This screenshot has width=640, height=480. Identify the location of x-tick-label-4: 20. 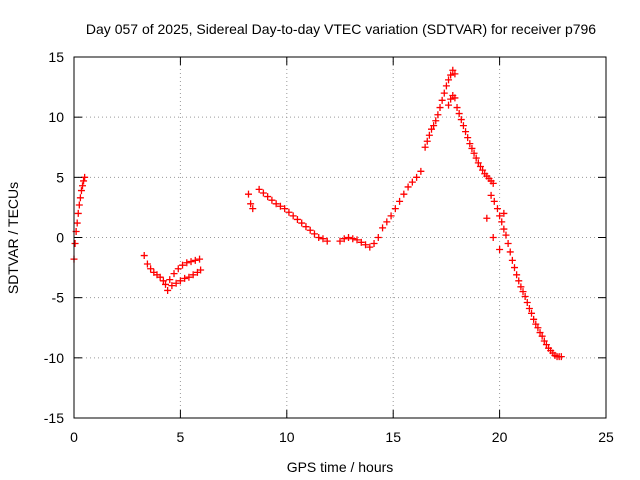
(500, 437).